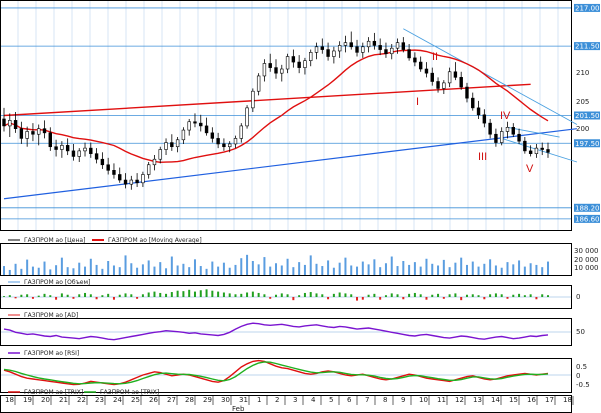 The height and width of the screenshot is (413, 601). What do you see at coordinates (435, 57) in the screenshot?
I see `wave-label-ii: II` at bounding box center [435, 57].